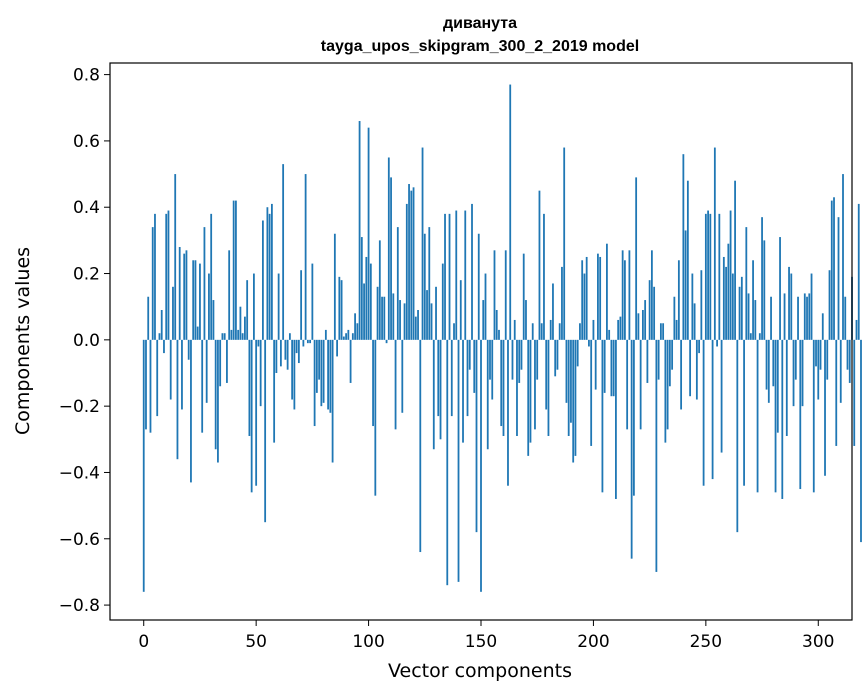  I want to click on x-axis-label: Vector components, so click(480, 671).